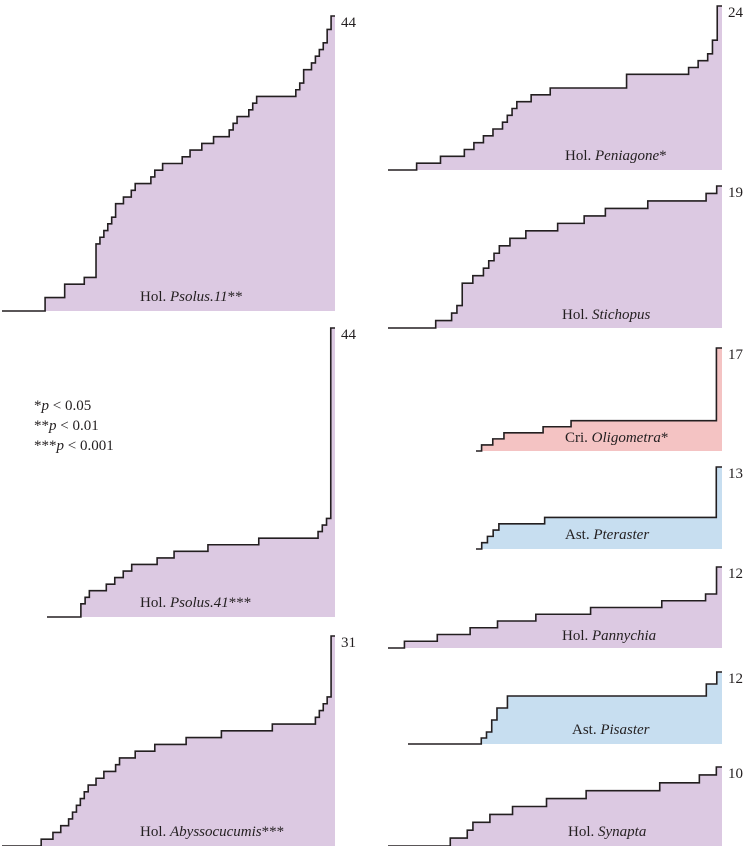 The height and width of the screenshot is (846, 755). What do you see at coordinates (599, 399) in the screenshot?
I see `step-line-oligometra` at bounding box center [599, 399].